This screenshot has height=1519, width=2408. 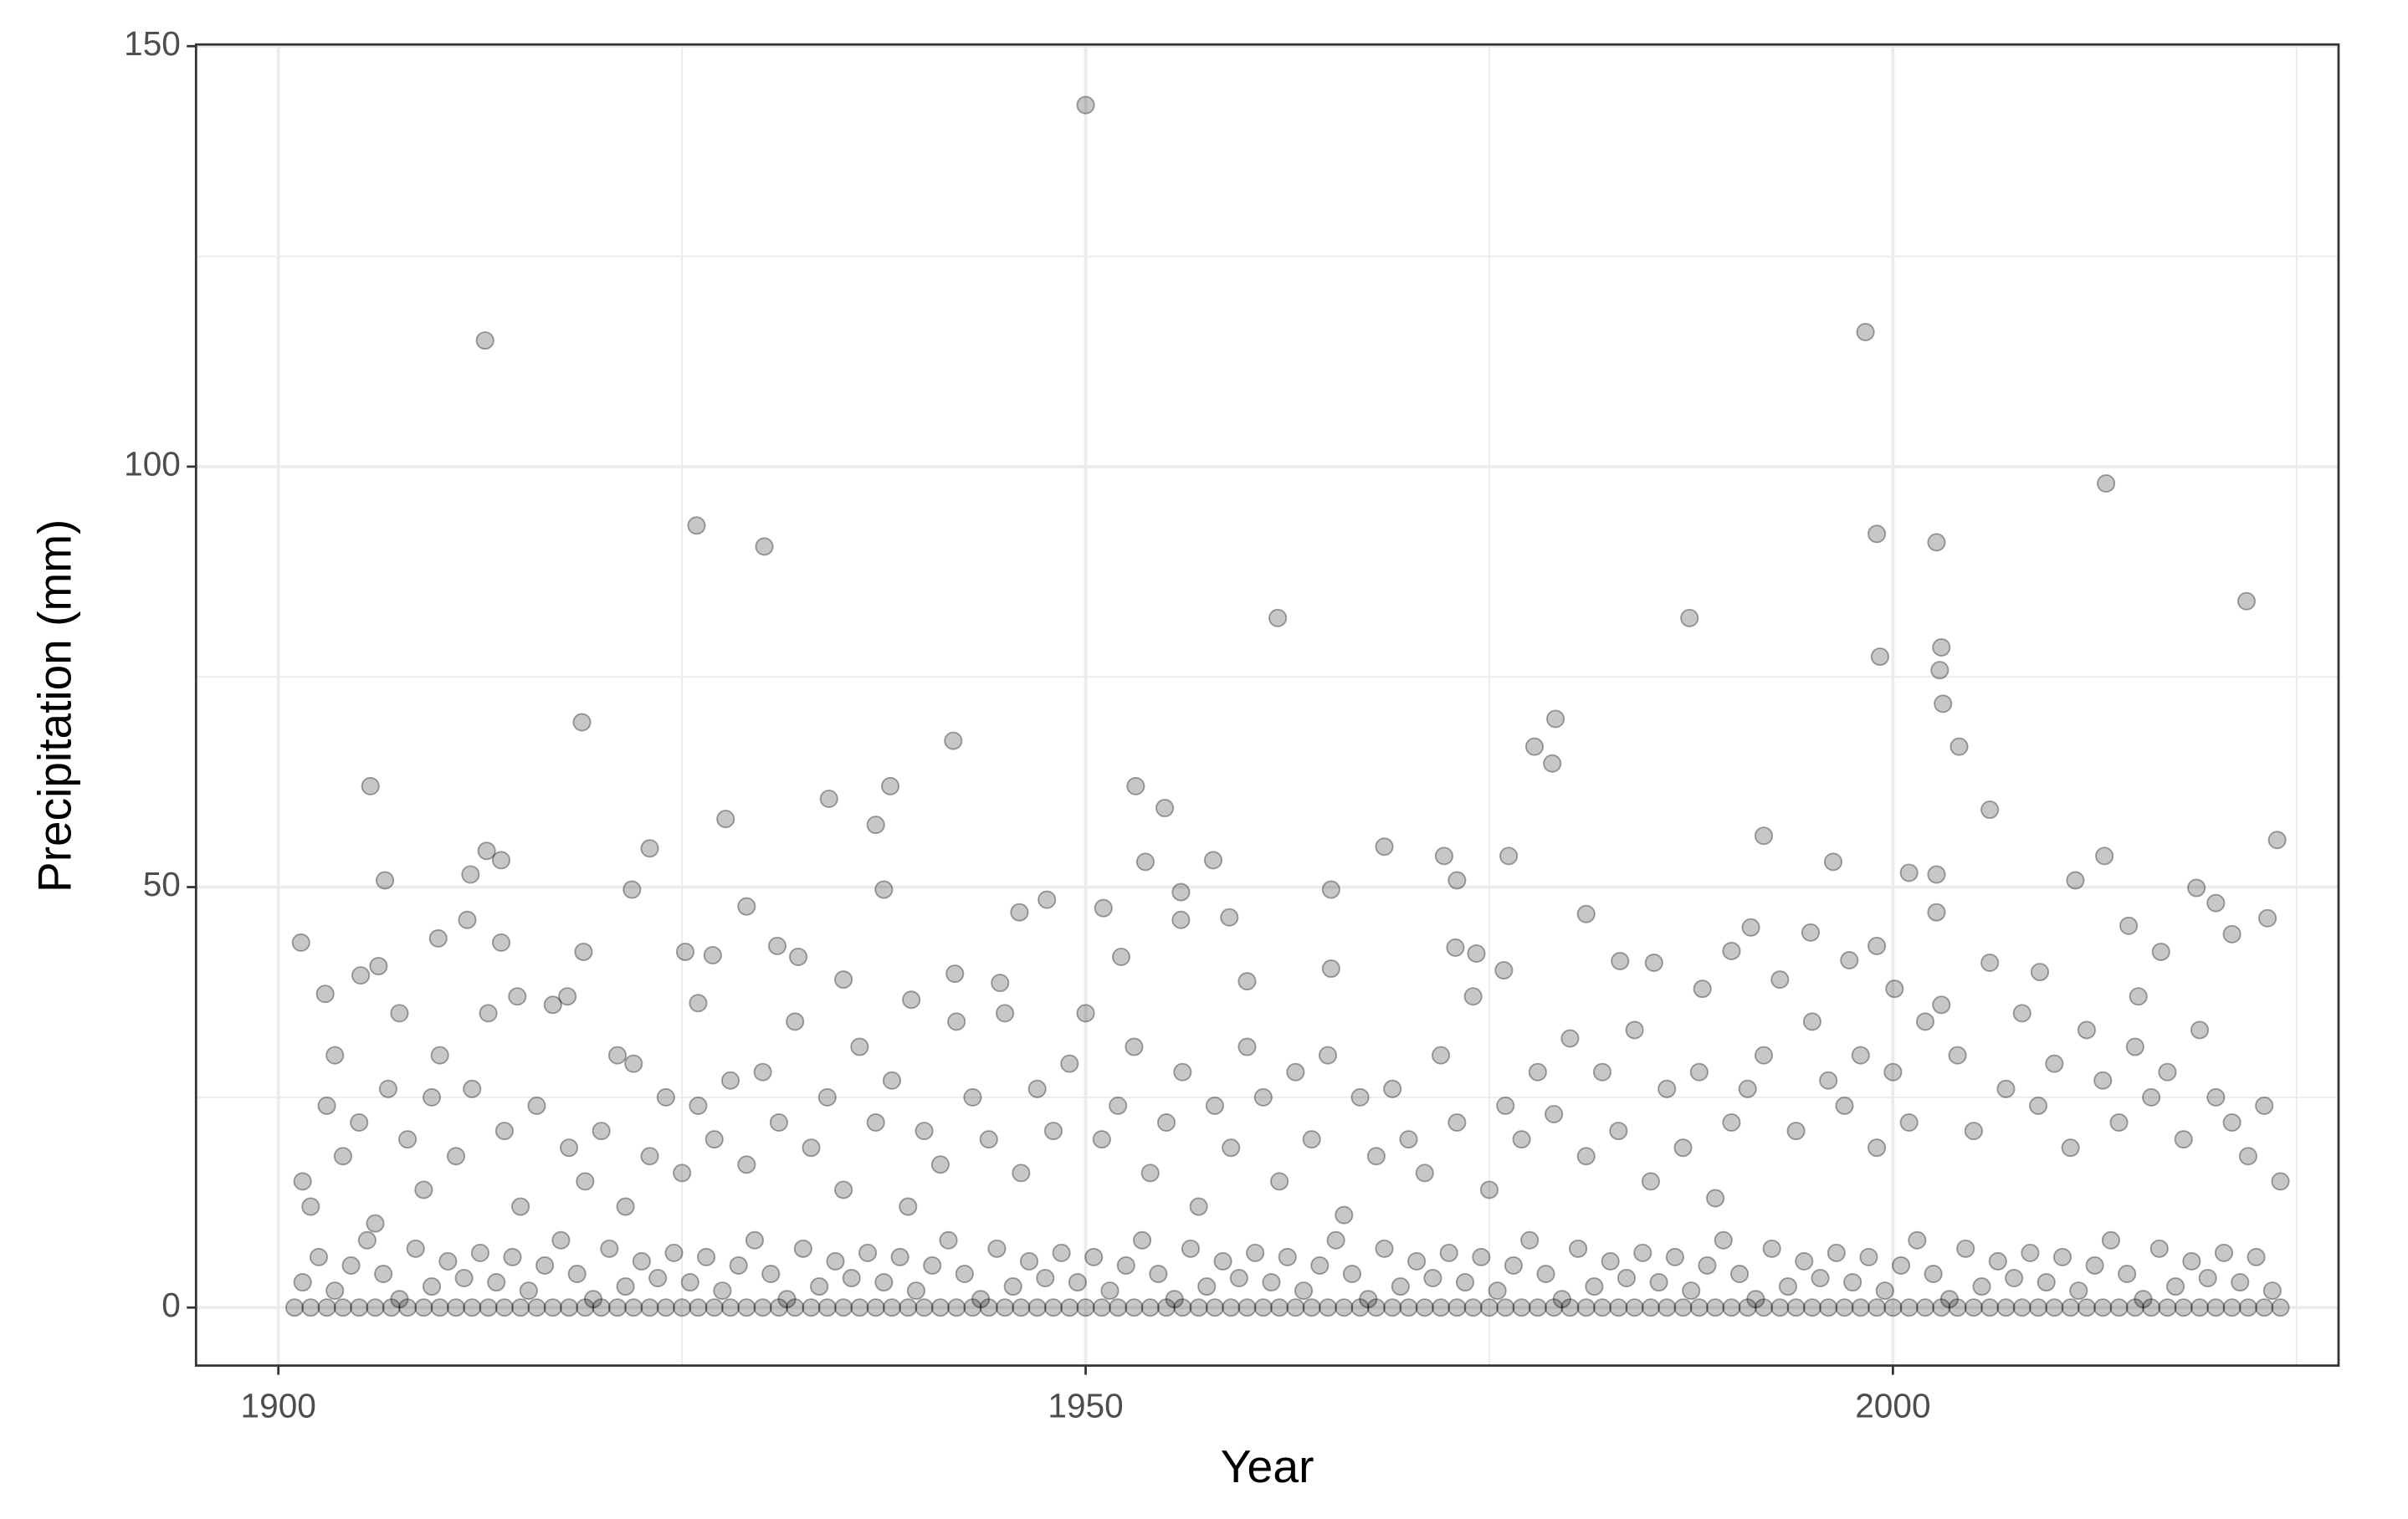 What do you see at coordinates (1085, 1406) in the screenshot?
I see `x-tick-label: 1950` at bounding box center [1085, 1406].